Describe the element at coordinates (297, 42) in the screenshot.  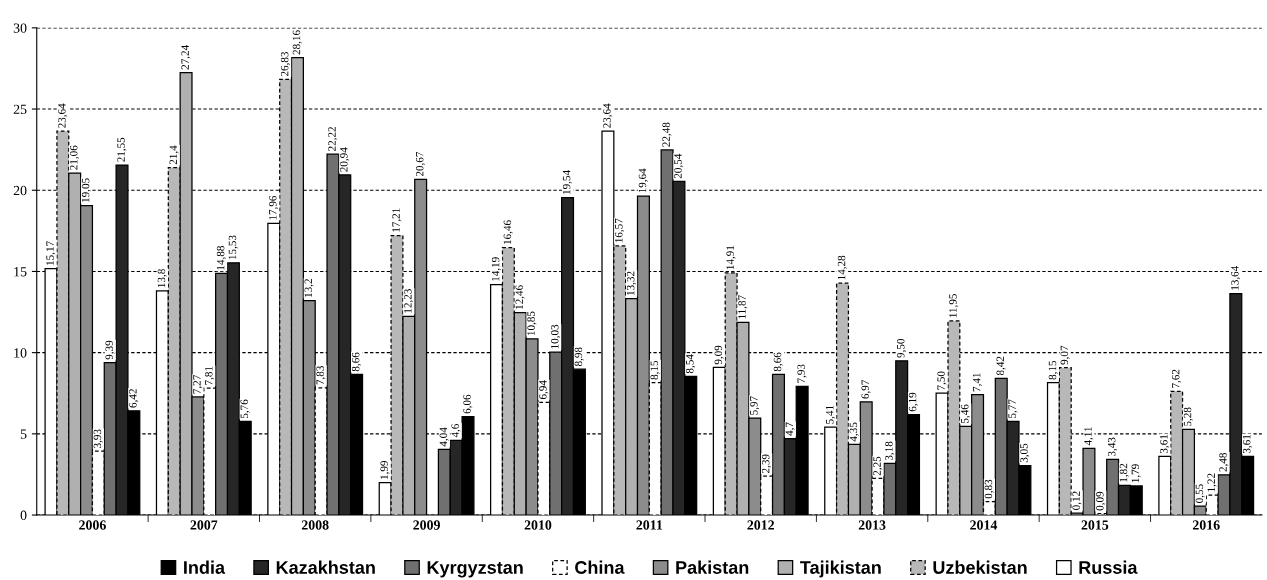
I see `data-label: 28,16` at that location.